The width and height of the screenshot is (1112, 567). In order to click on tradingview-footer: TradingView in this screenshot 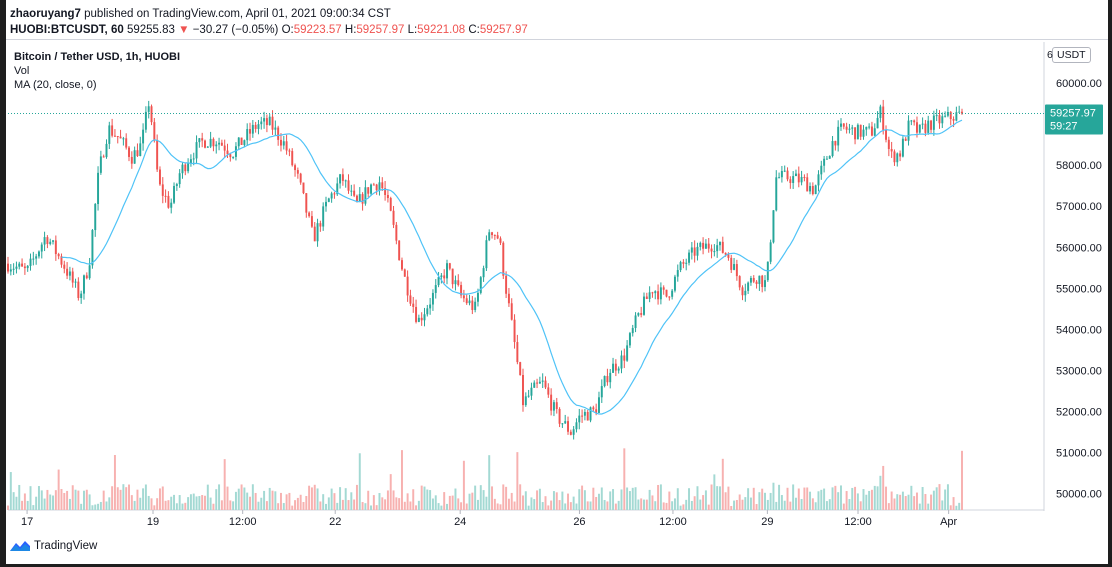, I will do `click(53, 546)`.